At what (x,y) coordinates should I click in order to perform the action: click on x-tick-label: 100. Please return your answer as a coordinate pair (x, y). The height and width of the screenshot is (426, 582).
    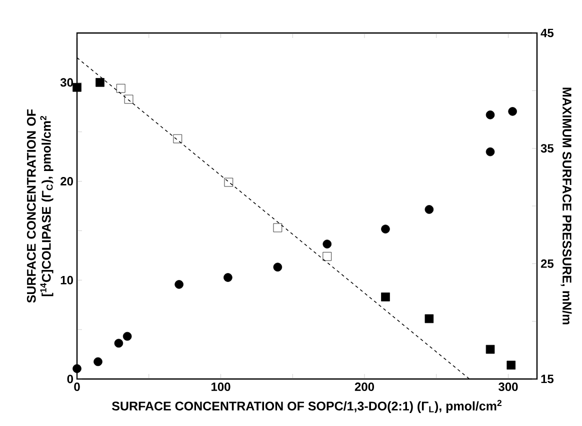
    Looking at the image, I should click on (220, 387).